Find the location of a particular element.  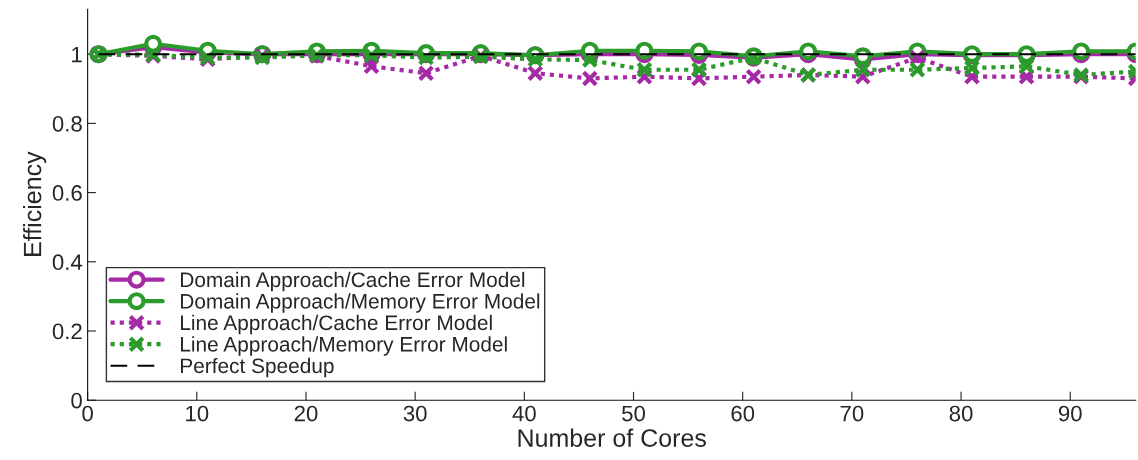

x-tick-label: 50 is located at coordinates (633, 413).